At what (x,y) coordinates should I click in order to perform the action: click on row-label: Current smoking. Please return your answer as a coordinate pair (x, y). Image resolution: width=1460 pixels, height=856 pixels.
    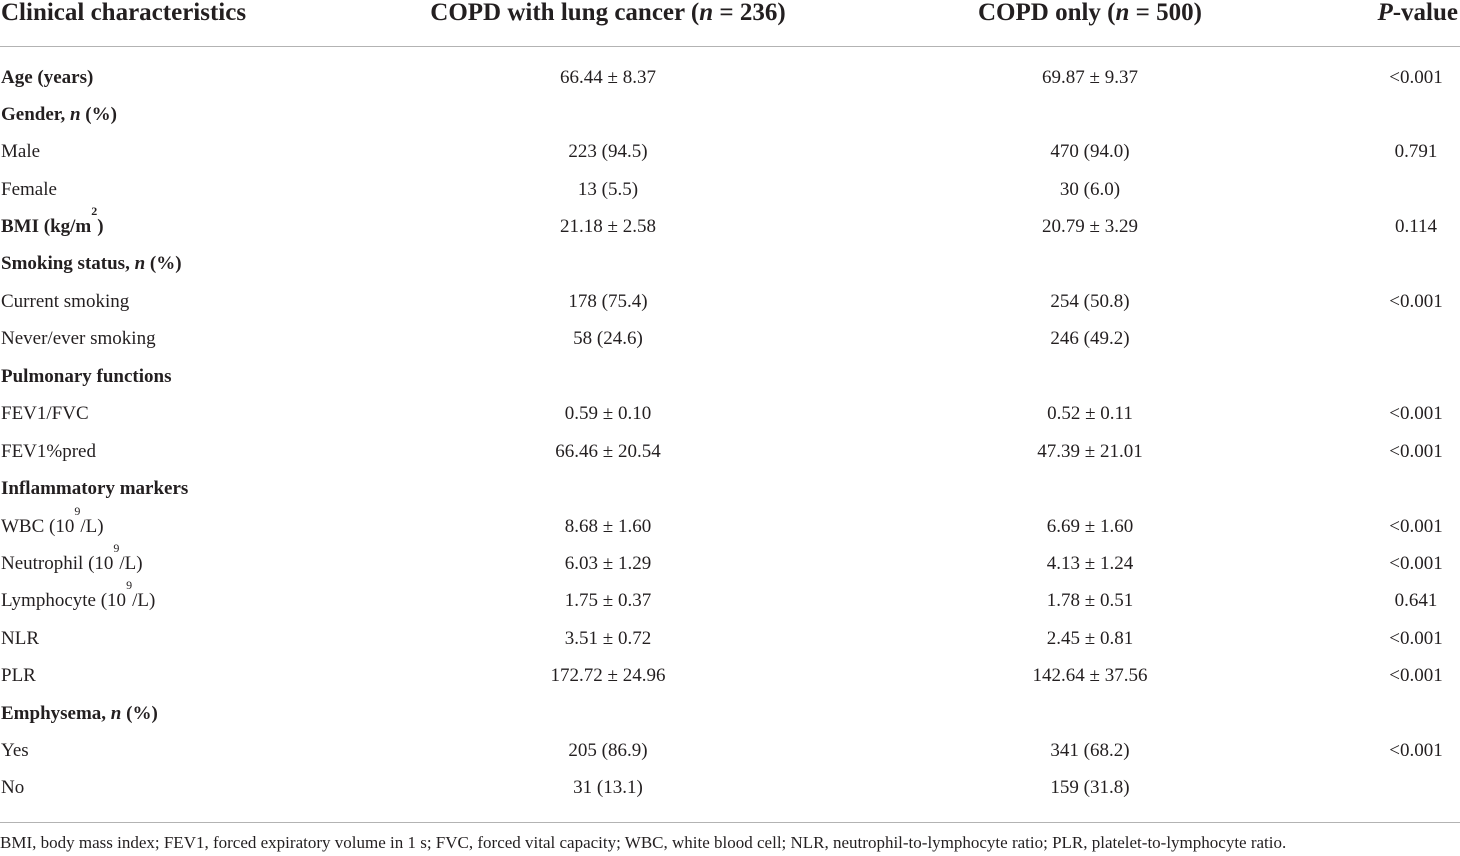
    Looking at the image, I should click on (65, 301).